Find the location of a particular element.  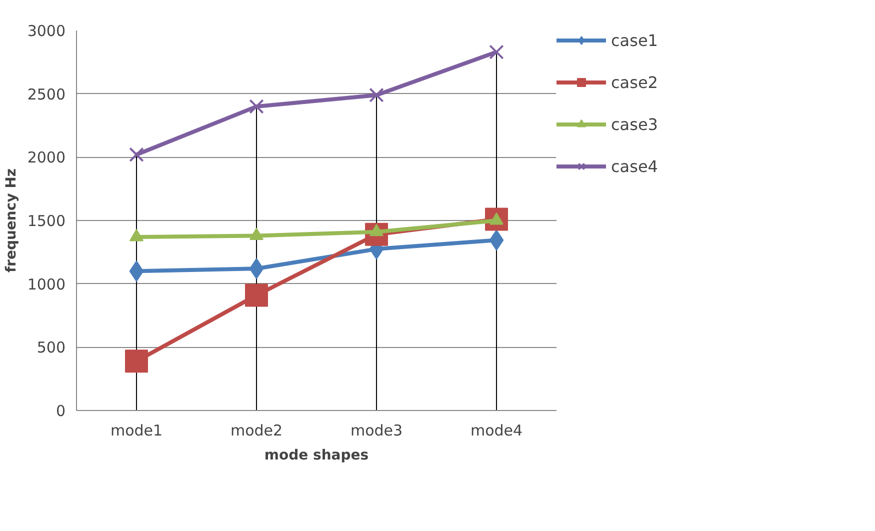

y-tick-label: 1500 is located at coordinates (46, 221).